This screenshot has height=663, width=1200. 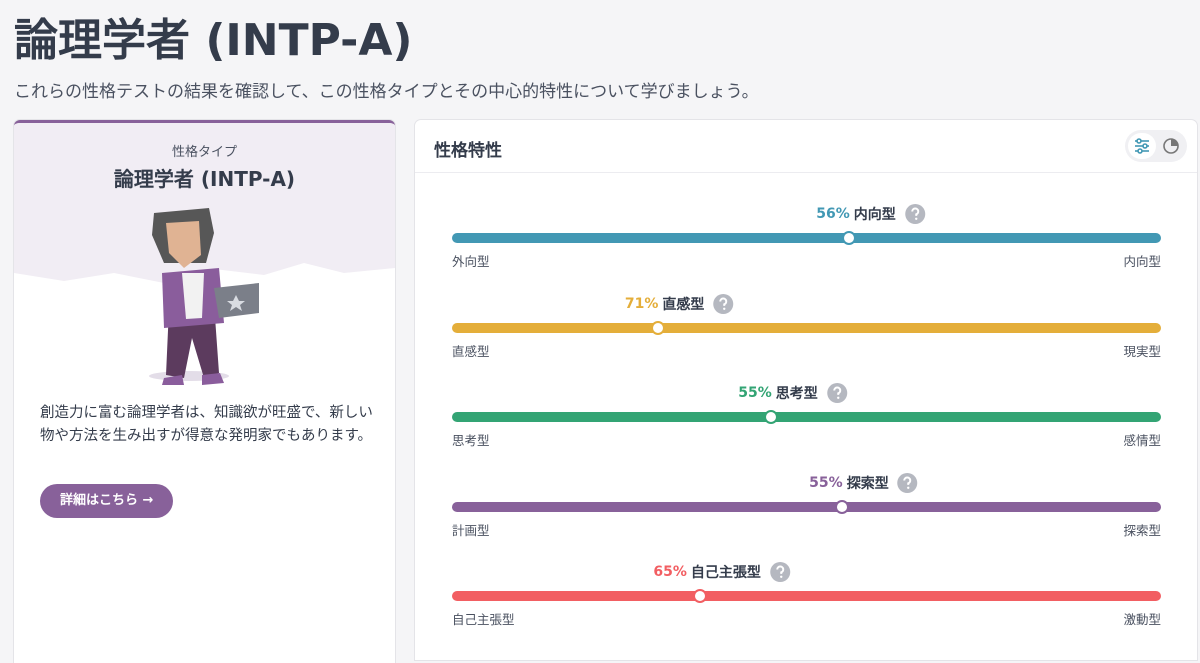 I want to click on more-button: 詳細はこちら →, so click(x=107, y=501).